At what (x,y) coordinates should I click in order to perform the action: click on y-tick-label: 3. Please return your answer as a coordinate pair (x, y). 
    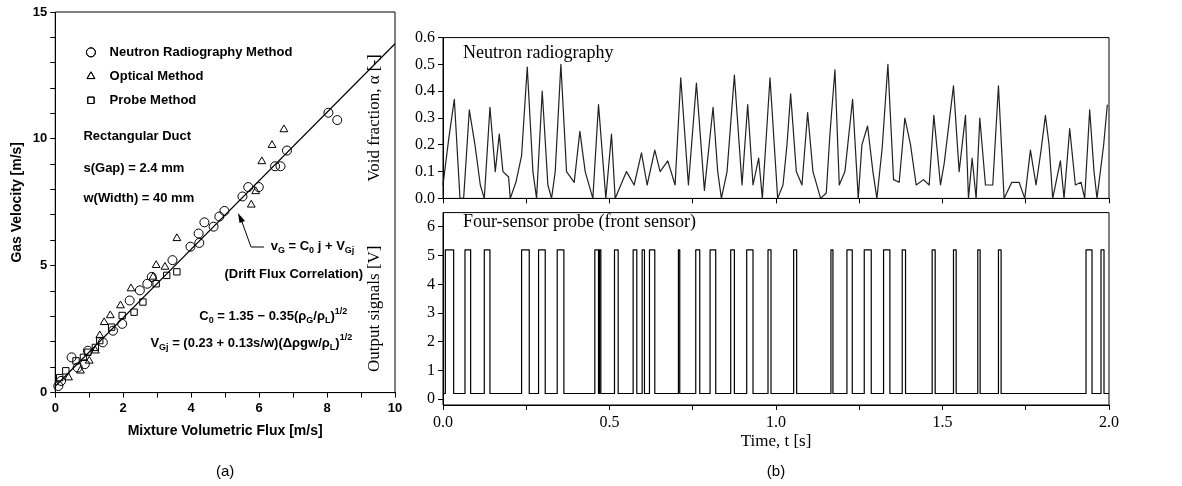
    Looking at the image, I should click on (431, 312).